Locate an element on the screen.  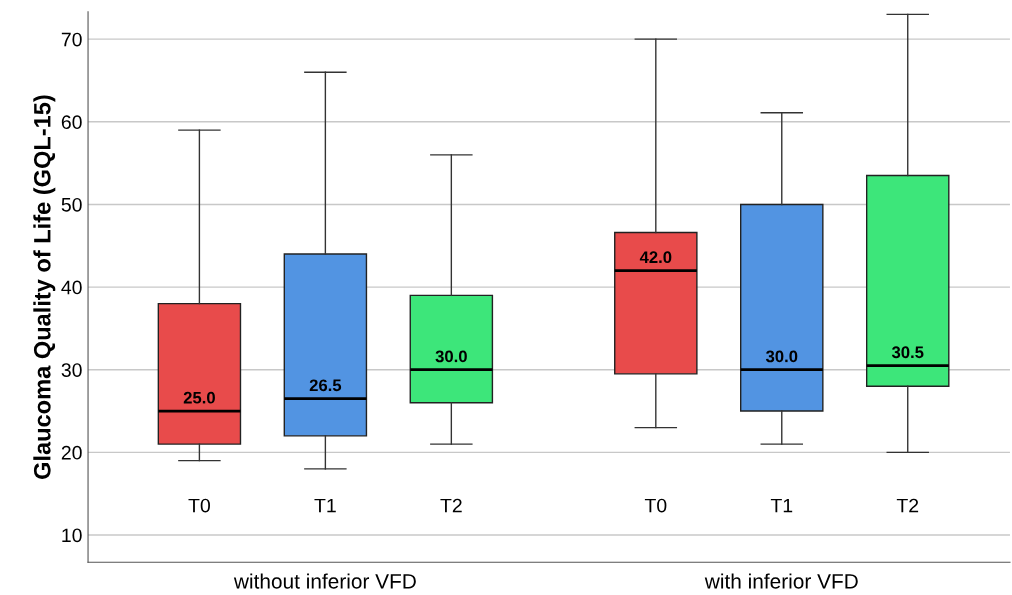
y-tick-label: 30 is located at coordinates (71, 370).